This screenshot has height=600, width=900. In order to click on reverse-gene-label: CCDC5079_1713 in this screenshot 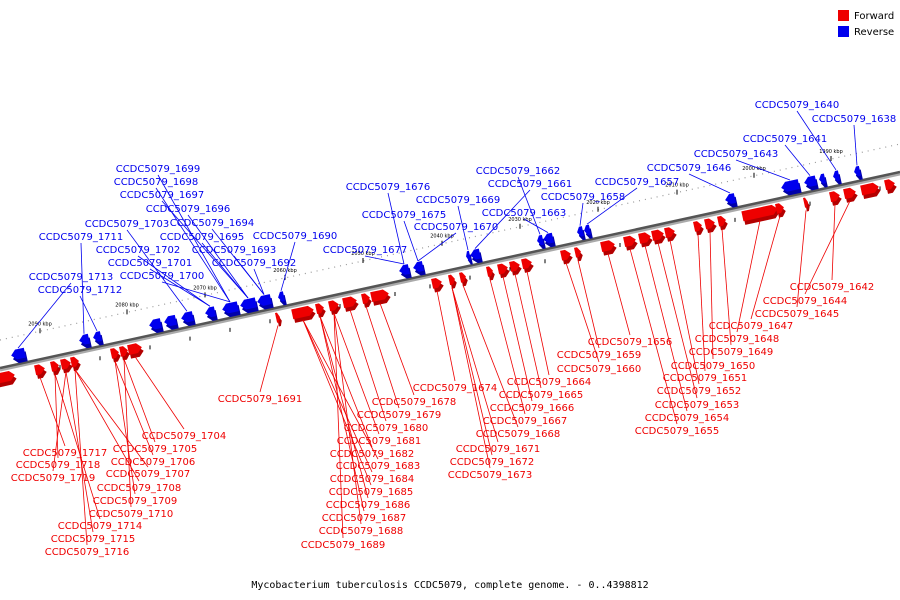, I will do `click(71, 277)`.